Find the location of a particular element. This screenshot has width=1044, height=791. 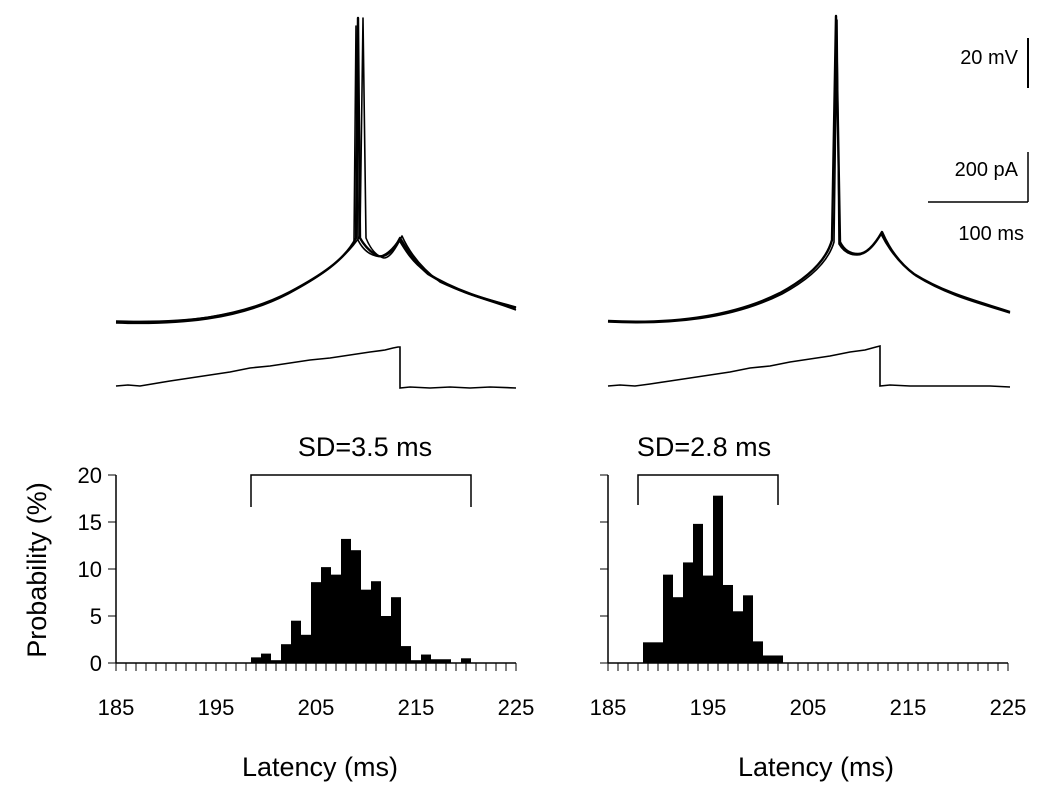

chart-title: SD=3.5 ms is located at coordinates (365, 447).